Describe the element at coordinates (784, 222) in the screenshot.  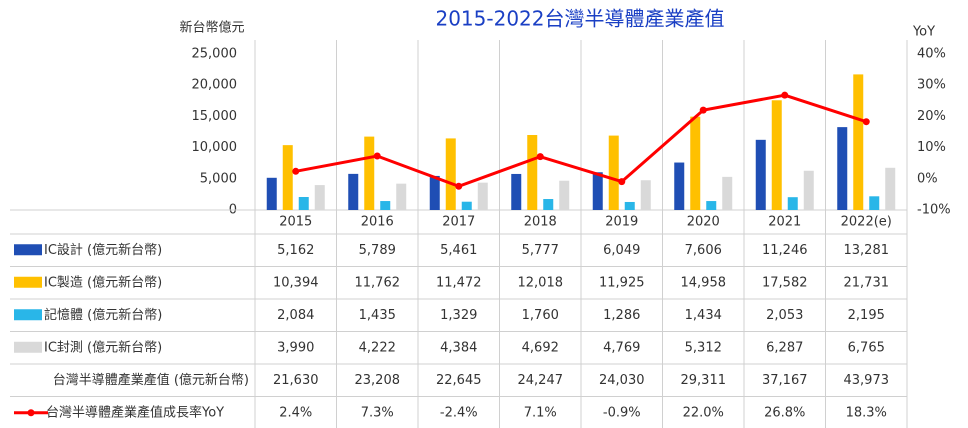
I see `x-tick-label: 2021` at that location.